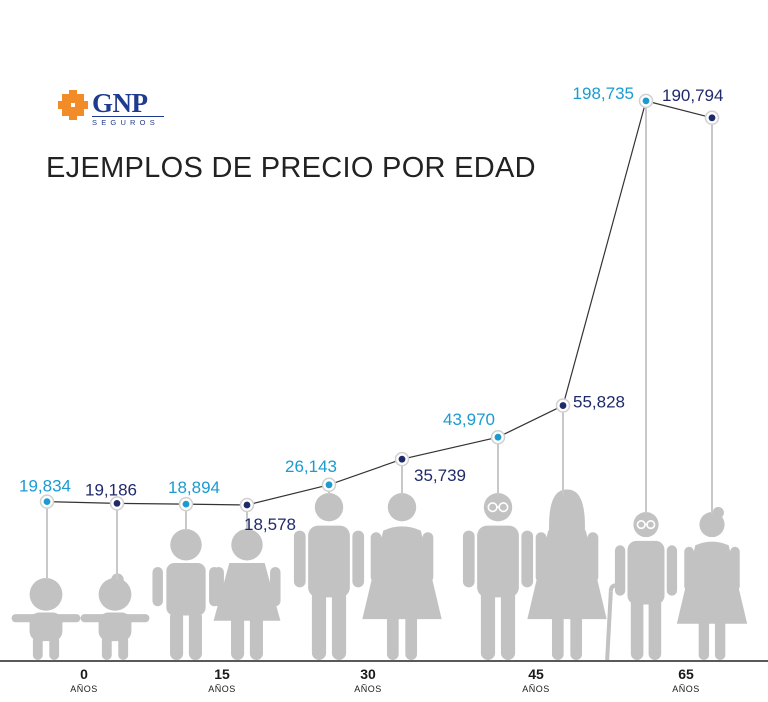 The image size is (768, 702). Describe the element at coordinates (641, 586) in the screenshot. I see `person-figure-old-man-cane` at that location.